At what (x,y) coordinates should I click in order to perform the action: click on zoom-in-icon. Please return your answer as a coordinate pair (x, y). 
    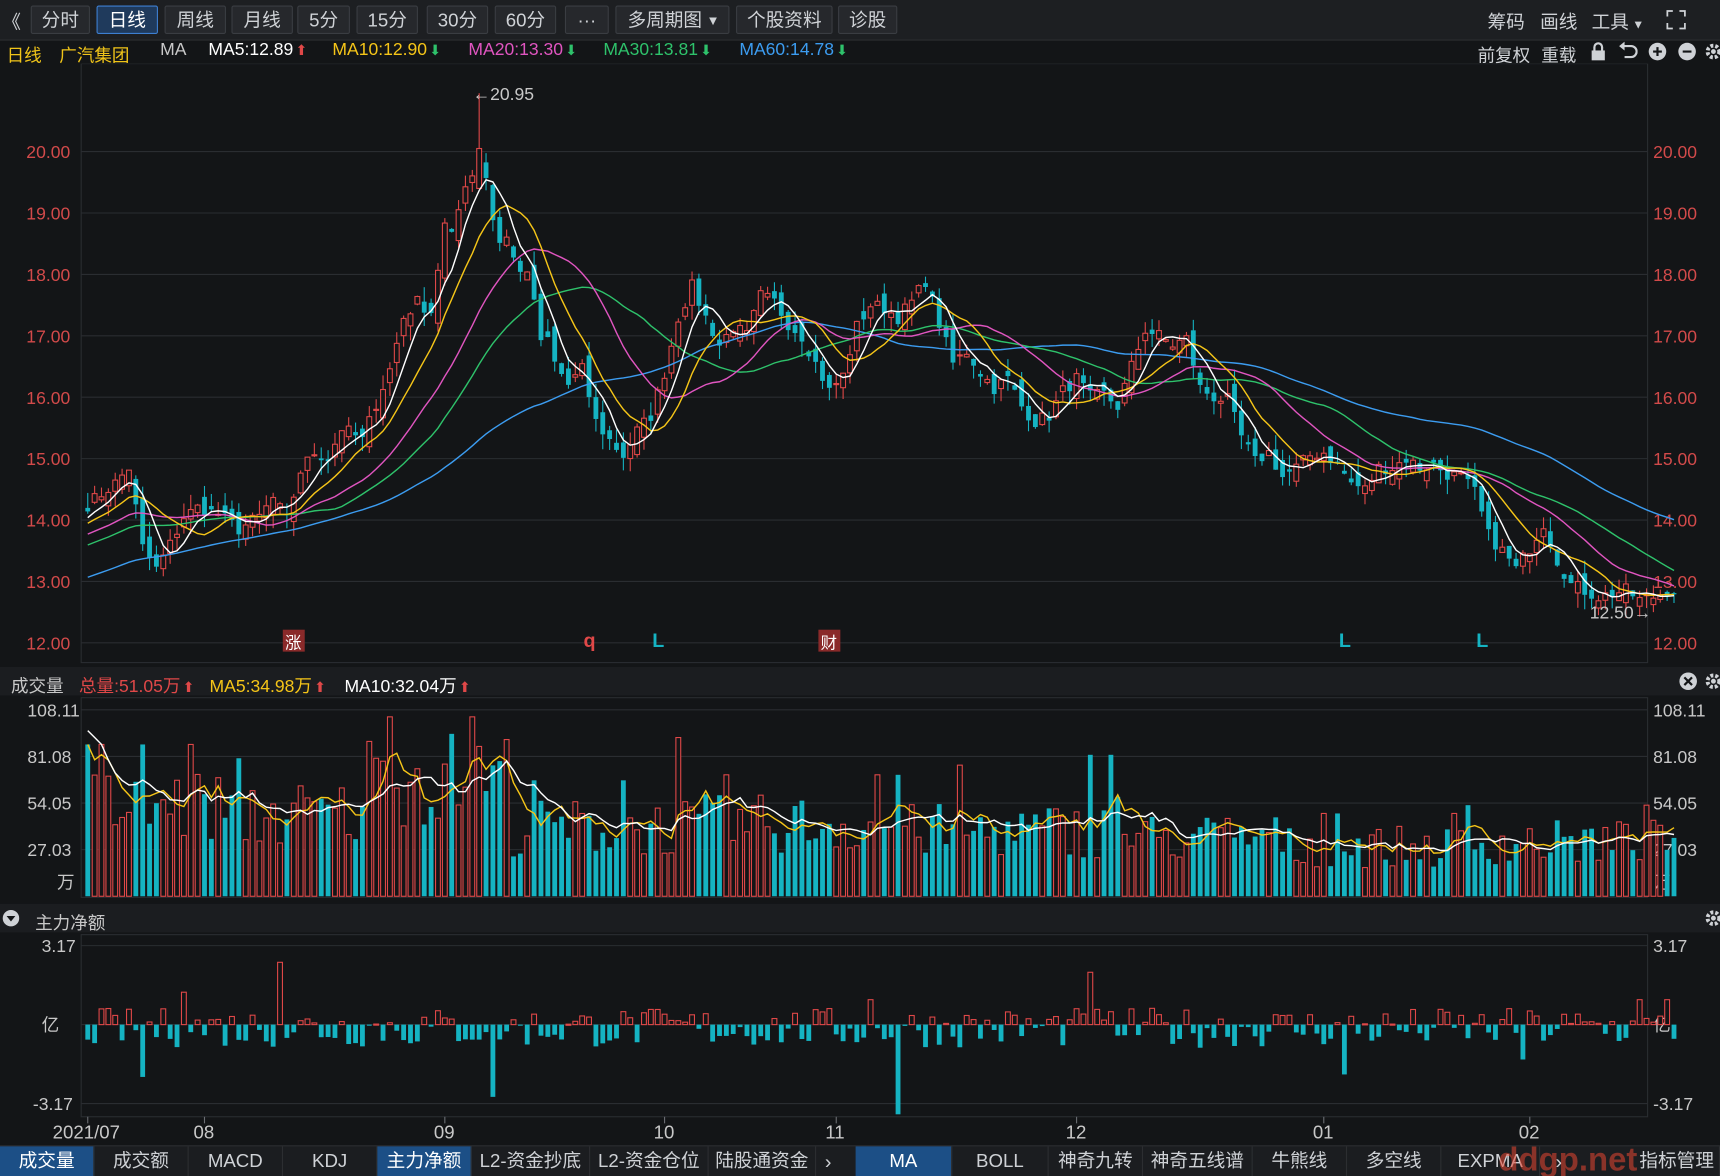
    Looking at the image, I should click on (1658, 52).